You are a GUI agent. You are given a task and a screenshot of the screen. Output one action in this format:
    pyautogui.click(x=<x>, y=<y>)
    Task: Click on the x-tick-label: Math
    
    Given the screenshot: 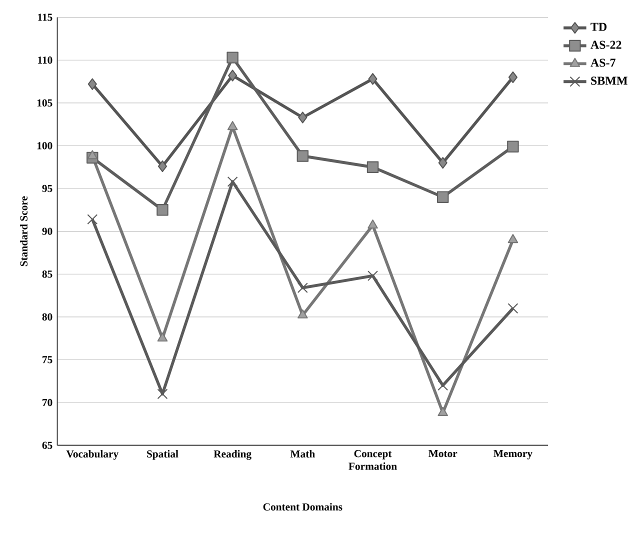 What is the action you would take?
    pyautogui.click(x=302, y=454)
    